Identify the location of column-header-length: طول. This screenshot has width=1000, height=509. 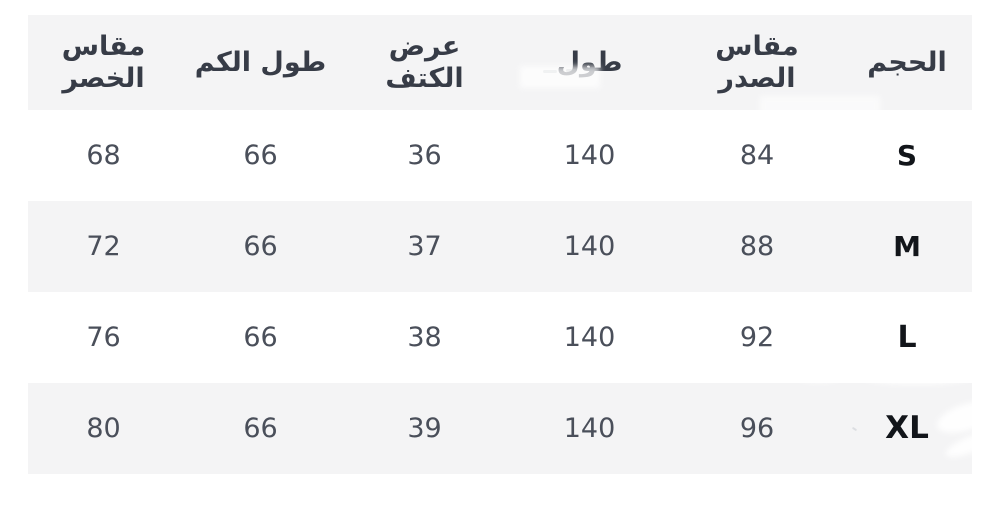
(589, 62).